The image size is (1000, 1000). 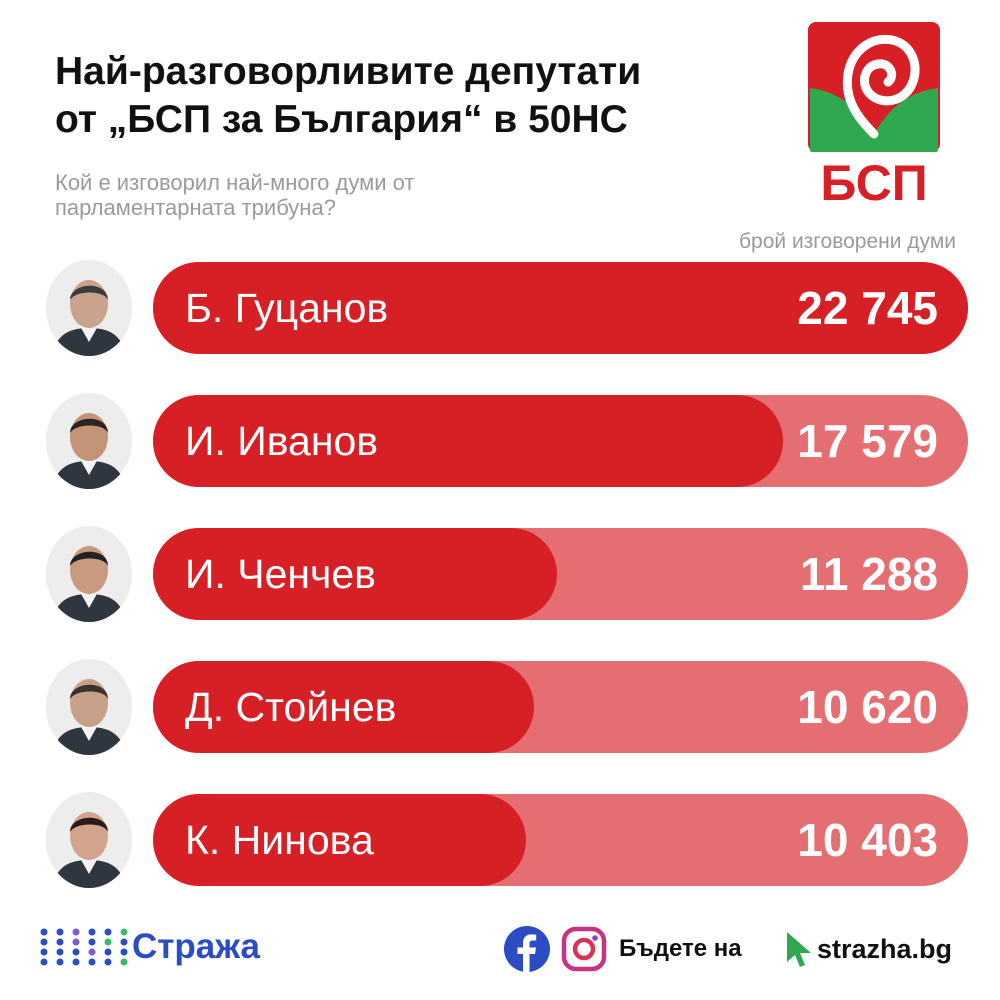 I want to click on social-footer: Бъдете на strazha.bg, so click(x=739, y=949).